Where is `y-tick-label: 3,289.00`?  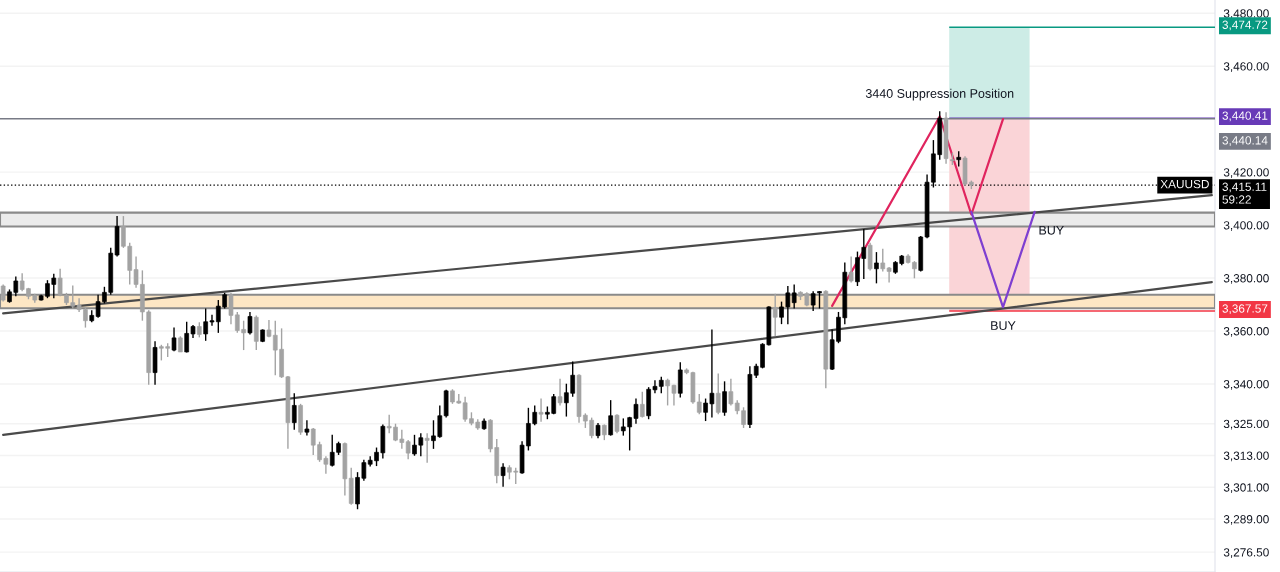
y-tick-label: 3,289.00 is located at coordinates (1246, 520).